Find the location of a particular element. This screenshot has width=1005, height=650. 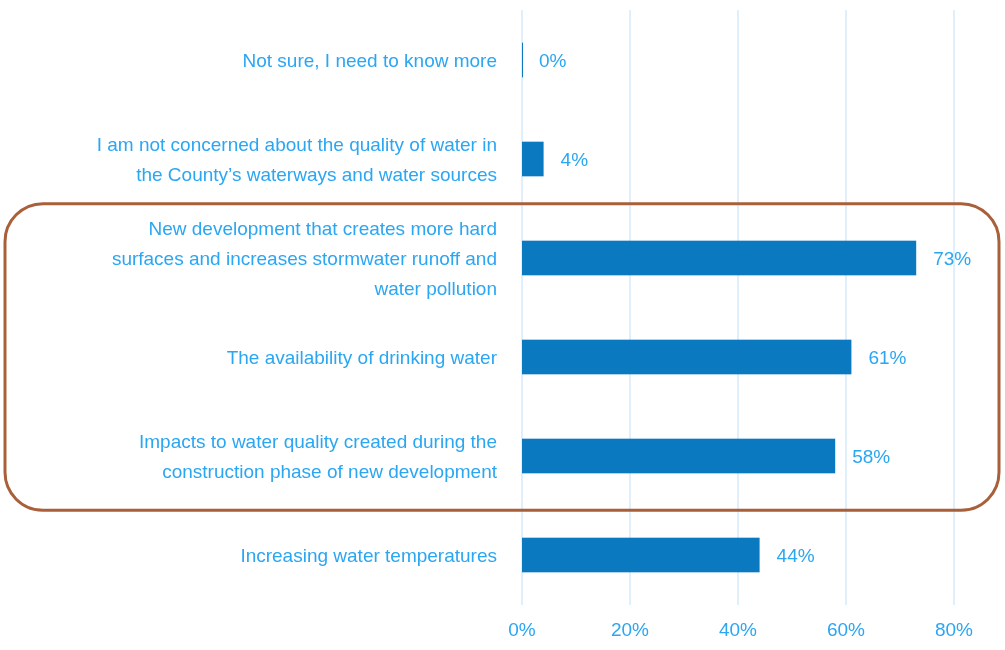

y-tick-label: Increasing water temperatures is located at coordinates (368, 555).